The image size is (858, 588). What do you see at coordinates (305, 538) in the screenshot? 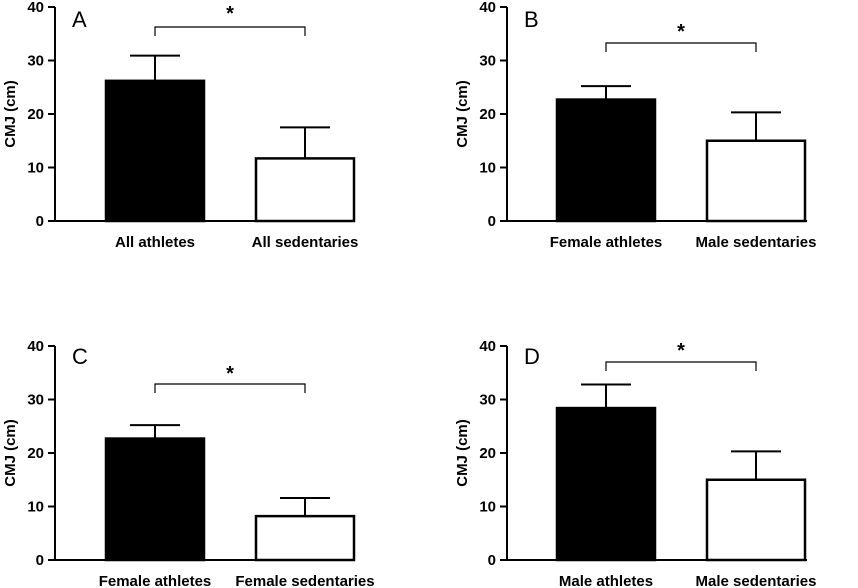
I see `bar-female-sedentaries` at bounding box center [305, 538].